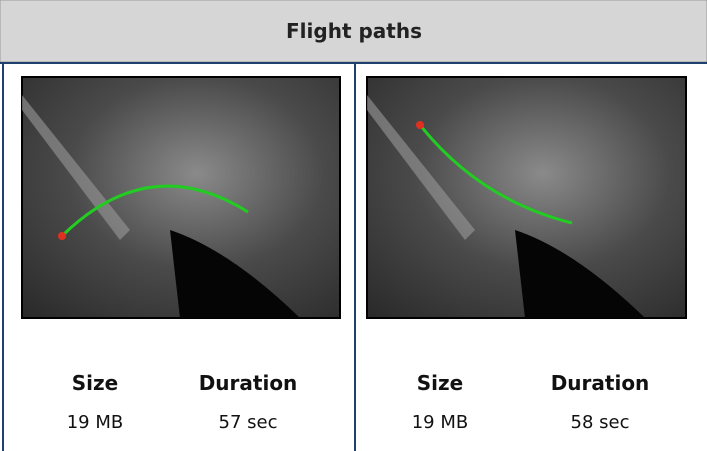 The image size is (707, 451). I want to click on runway, so click(421, 167).